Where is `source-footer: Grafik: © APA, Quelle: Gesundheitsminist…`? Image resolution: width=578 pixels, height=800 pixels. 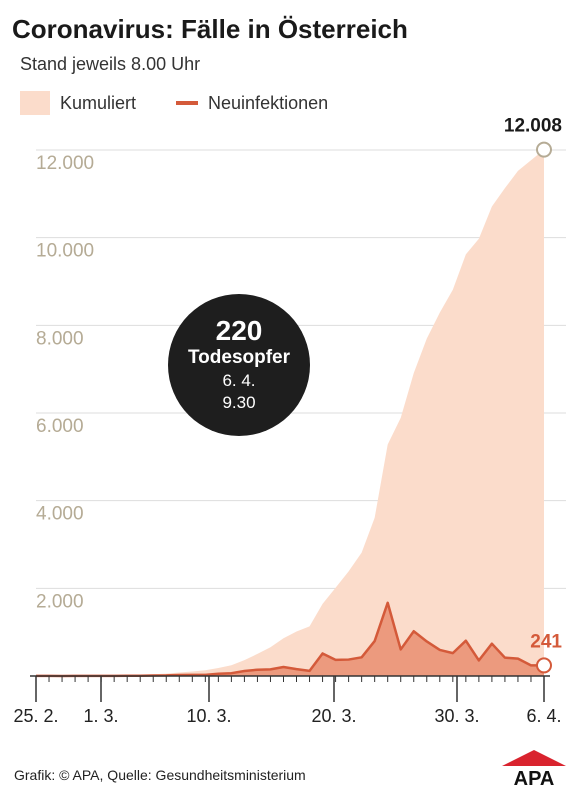 source-footer: Grafik: © APA, Quelle: Gesundheitsminist… is located at coordinates (160, 775).